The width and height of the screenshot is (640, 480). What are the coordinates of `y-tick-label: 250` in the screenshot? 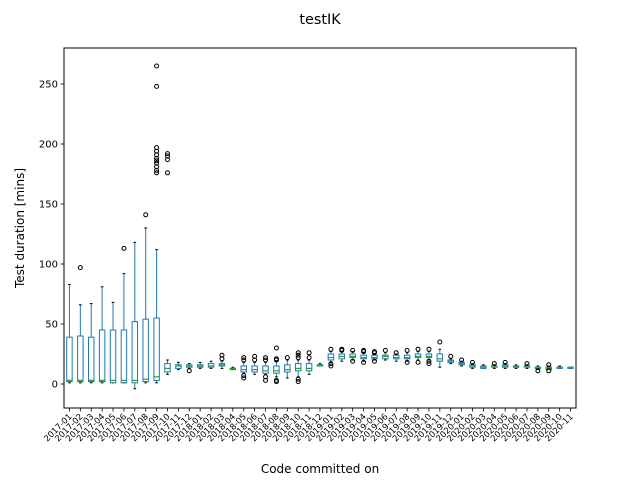 It's located at (48, 85).